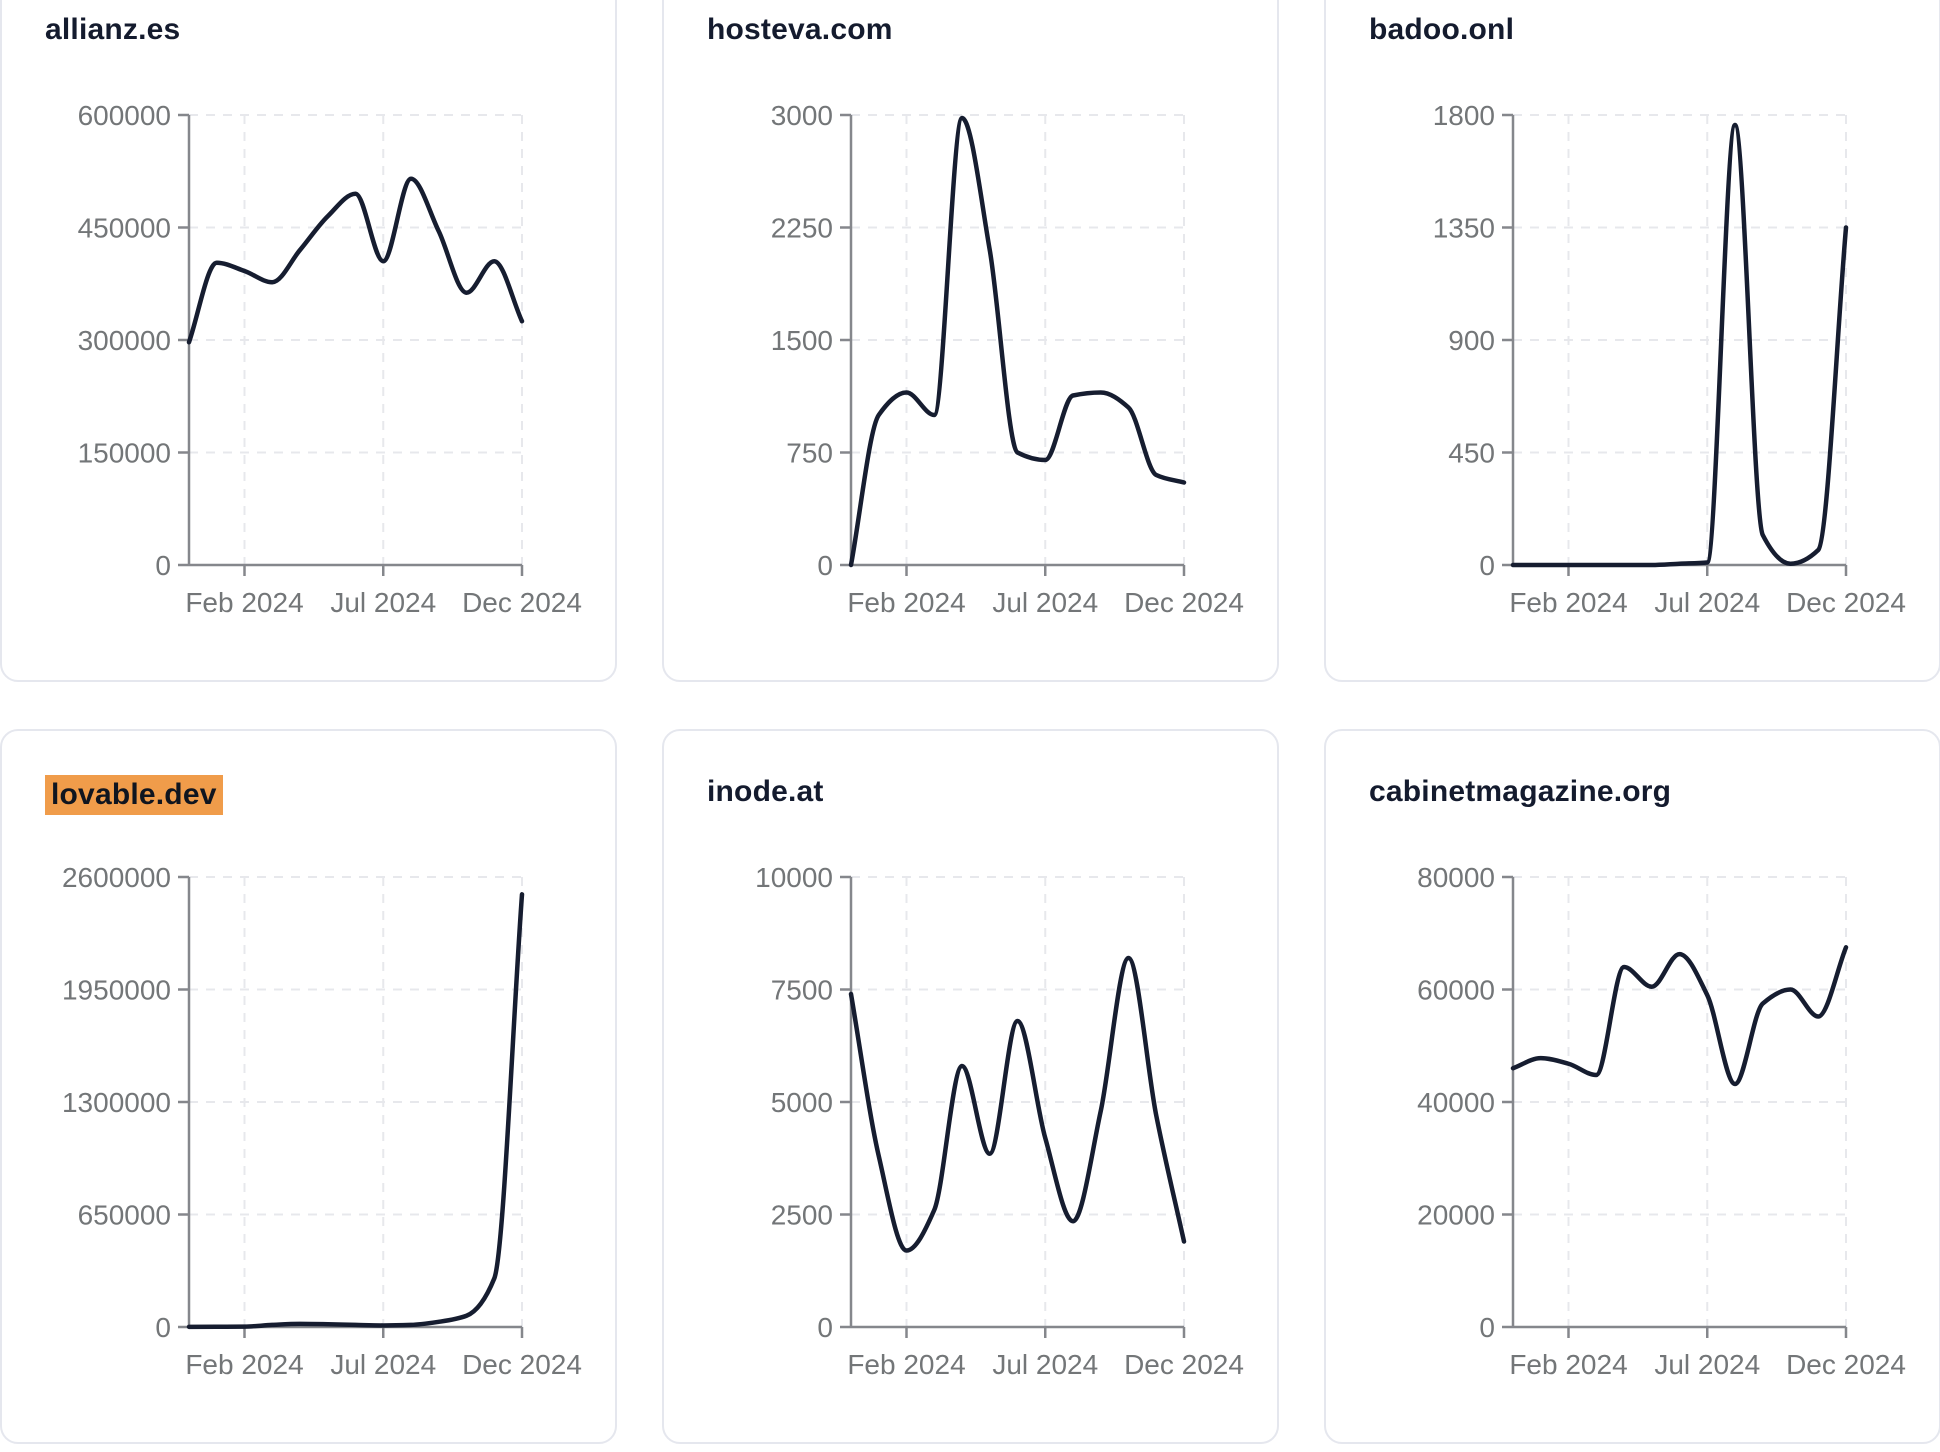 This screenshot has height=1452, width=1940. I want to click on card-title: badoo.onl, so click(1441, 30).